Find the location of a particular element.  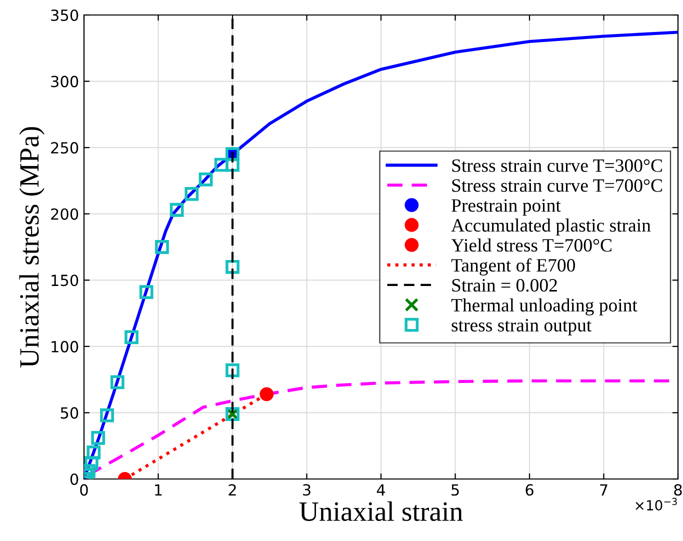

y-axis-title: Uniaxial stress (MPa) is located at coordinates (31, 247).